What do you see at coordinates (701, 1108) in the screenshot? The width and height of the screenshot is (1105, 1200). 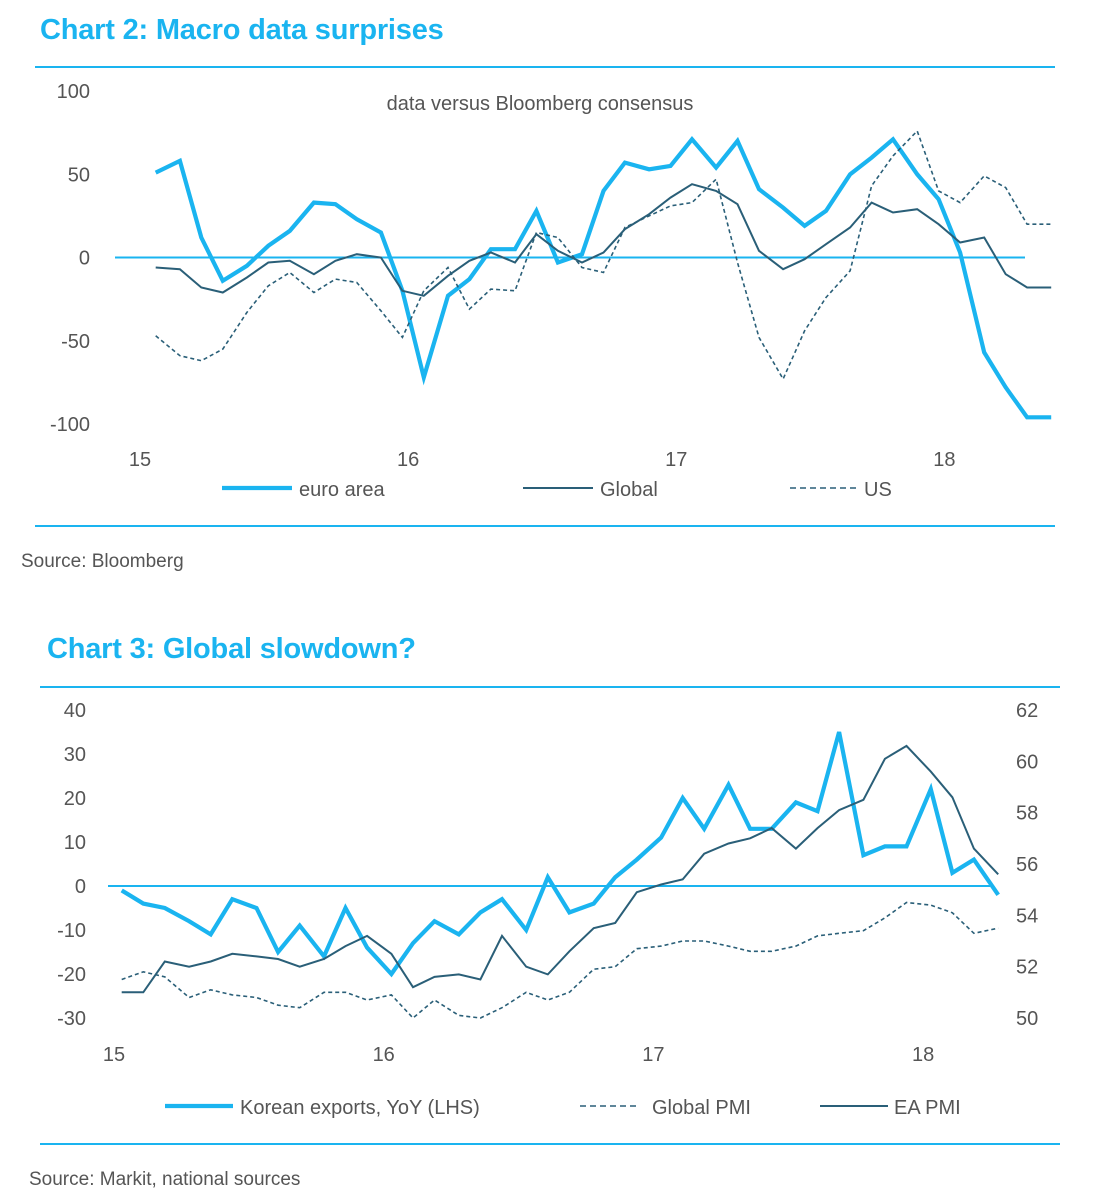 I see `legend-label: Global PMI` at bounding box center [701, 1108].